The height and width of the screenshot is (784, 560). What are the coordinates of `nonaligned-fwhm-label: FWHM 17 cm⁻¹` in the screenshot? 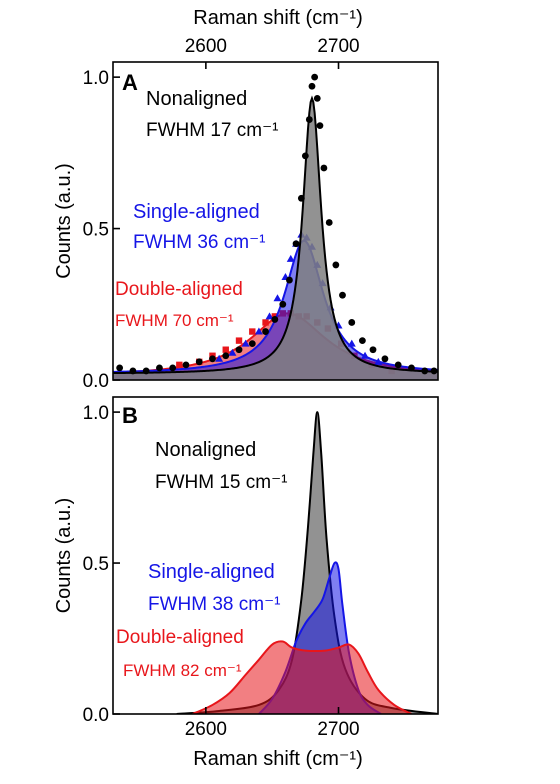 It's located at (212, 130).